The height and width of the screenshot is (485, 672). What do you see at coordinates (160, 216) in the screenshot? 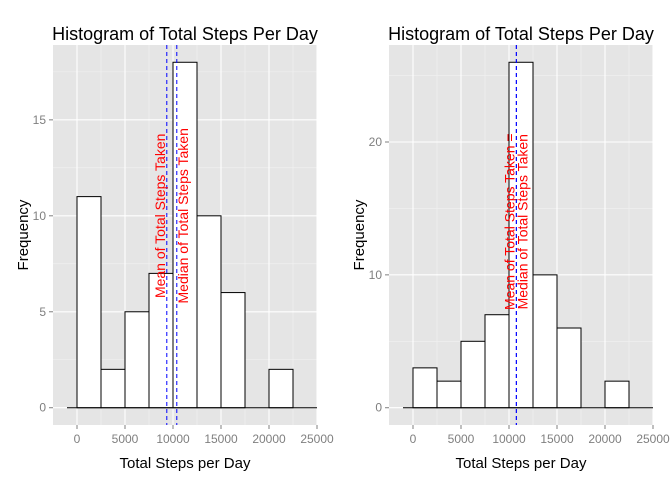
I see `reference-line-label: Mean of Total Steps Taken` at bounding box center [160, 216].